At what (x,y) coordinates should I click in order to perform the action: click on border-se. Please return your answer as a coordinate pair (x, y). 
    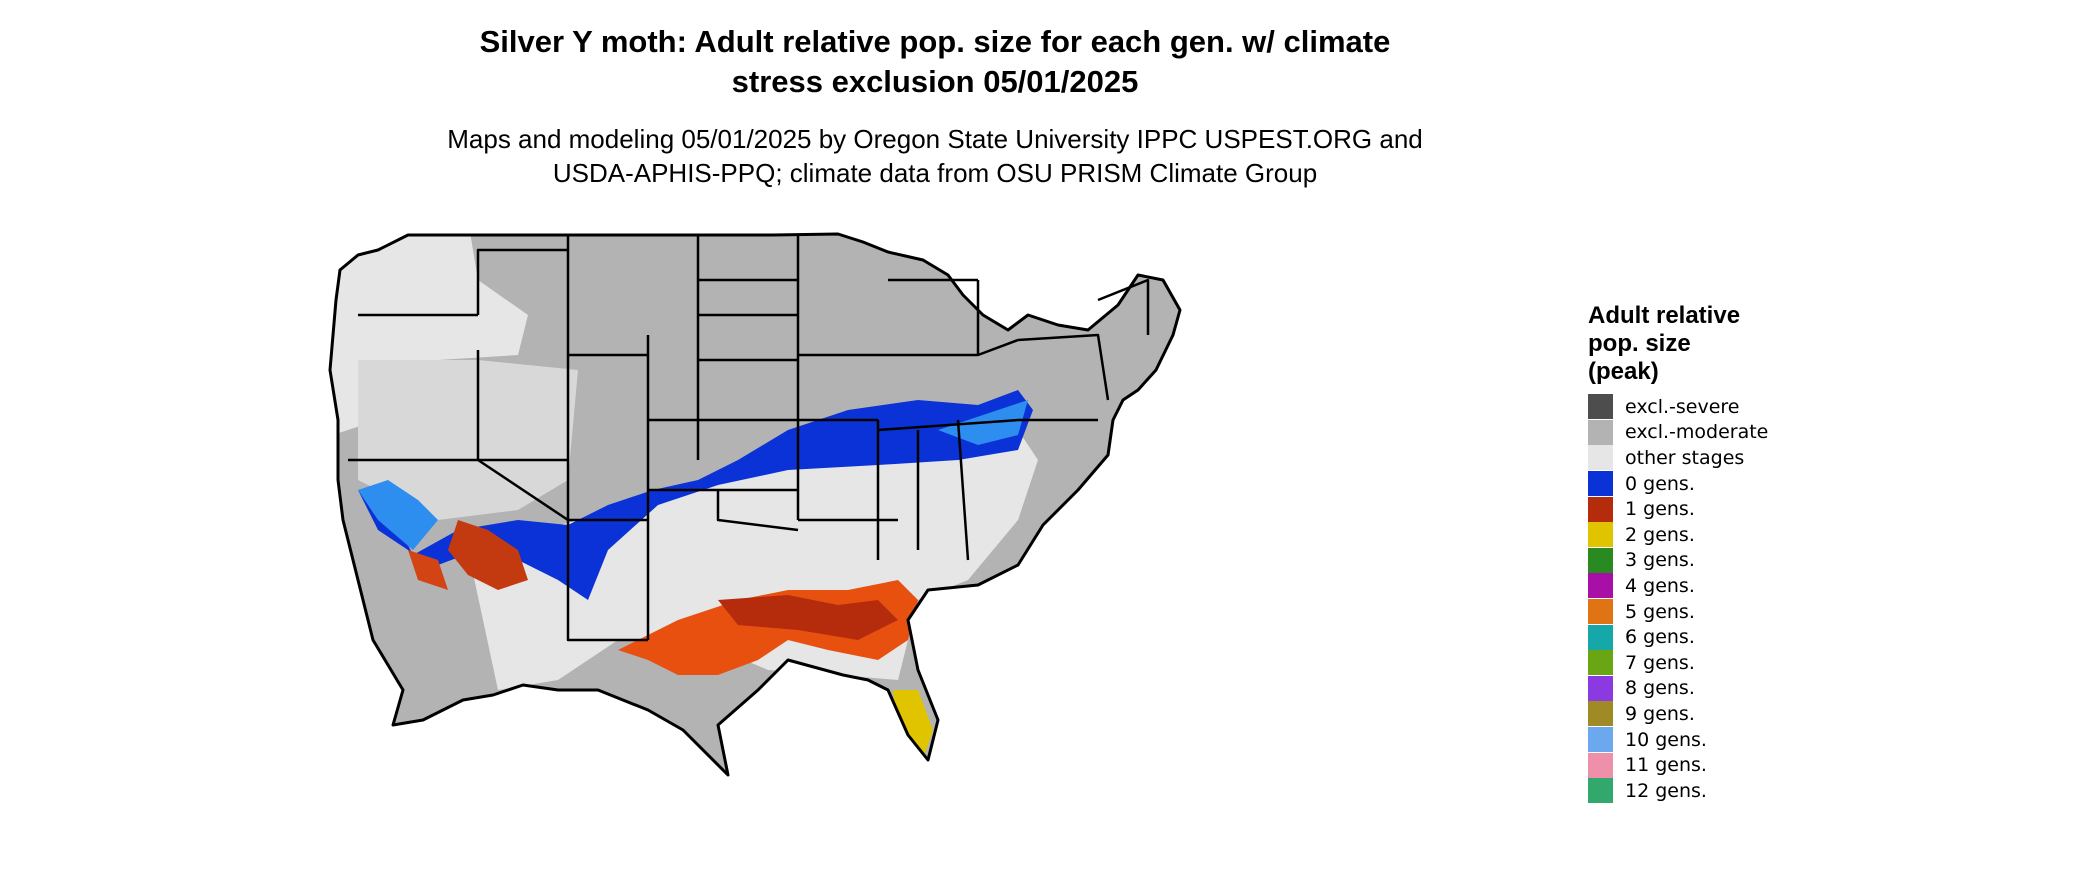
    Looking at the image, I should click on (923, 490).